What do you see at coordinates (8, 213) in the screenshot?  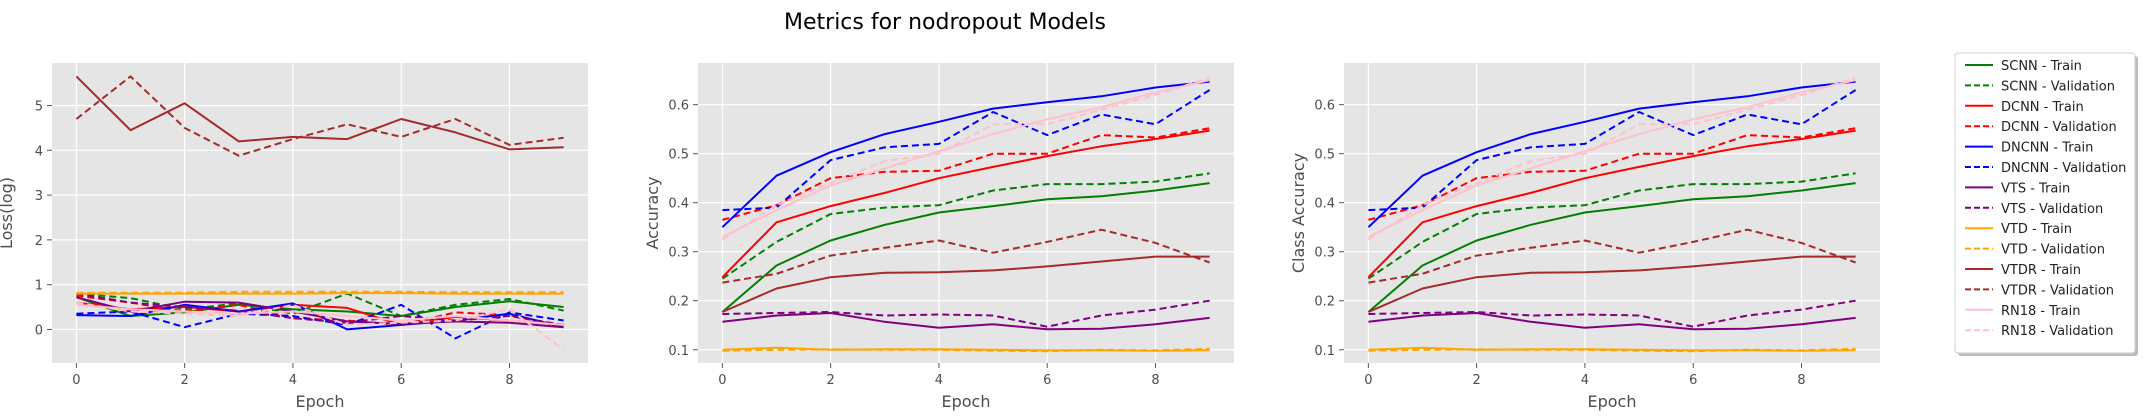 I see `y-axis-label: Loss(log)` at bounding box center [8, 213].